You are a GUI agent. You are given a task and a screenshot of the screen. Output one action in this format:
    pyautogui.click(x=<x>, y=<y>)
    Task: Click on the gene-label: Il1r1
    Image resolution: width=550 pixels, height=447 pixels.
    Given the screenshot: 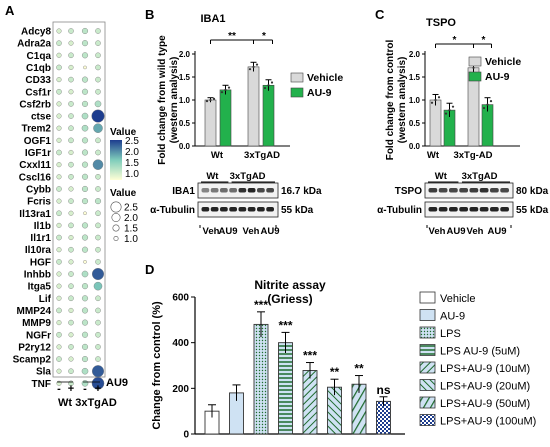 What is the action you would take?
    pyautogui.click(x=40, y=238)
    